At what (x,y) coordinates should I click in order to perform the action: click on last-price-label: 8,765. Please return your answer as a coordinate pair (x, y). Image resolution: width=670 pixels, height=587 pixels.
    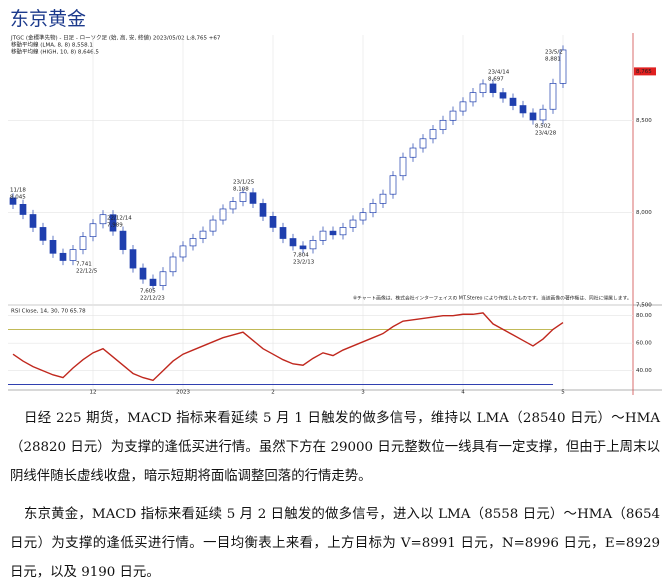
    Looking at the image, I should click on (644, 72).